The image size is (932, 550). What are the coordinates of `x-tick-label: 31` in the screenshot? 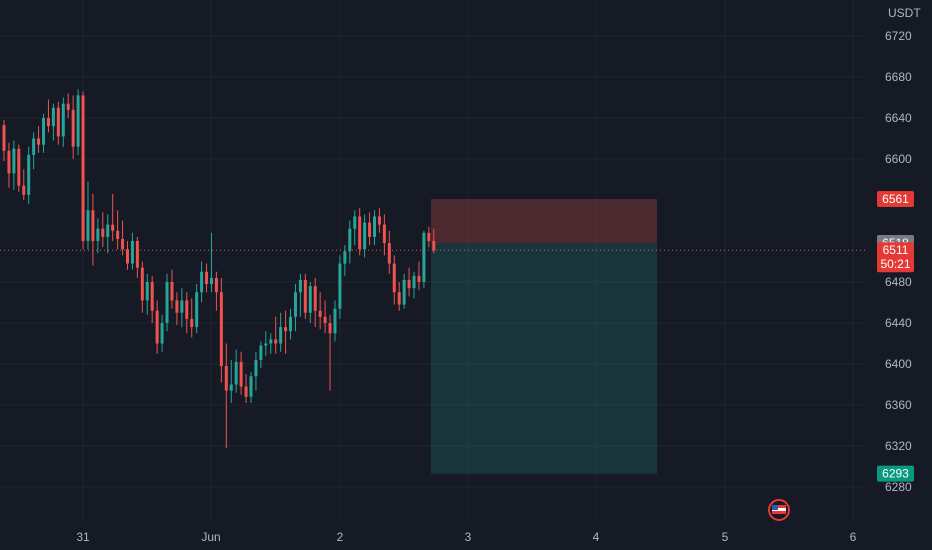 It's located at (83, 537).